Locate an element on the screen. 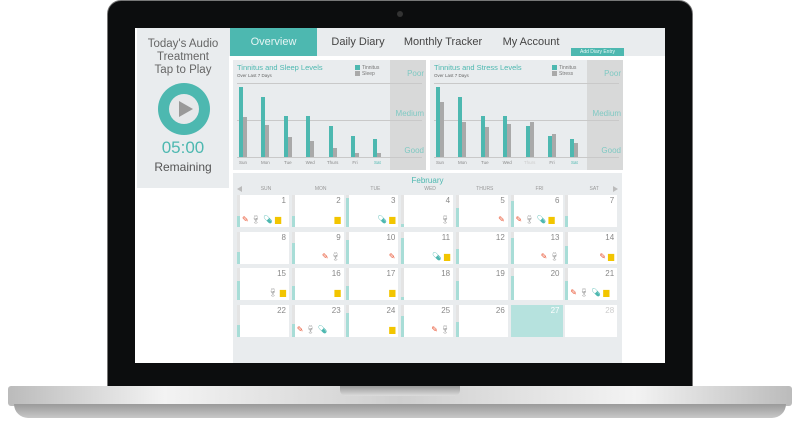  calendar-day: 1 ✎ 🍷︎ 💊︎ ▆ is located at coordinates (263, 211).